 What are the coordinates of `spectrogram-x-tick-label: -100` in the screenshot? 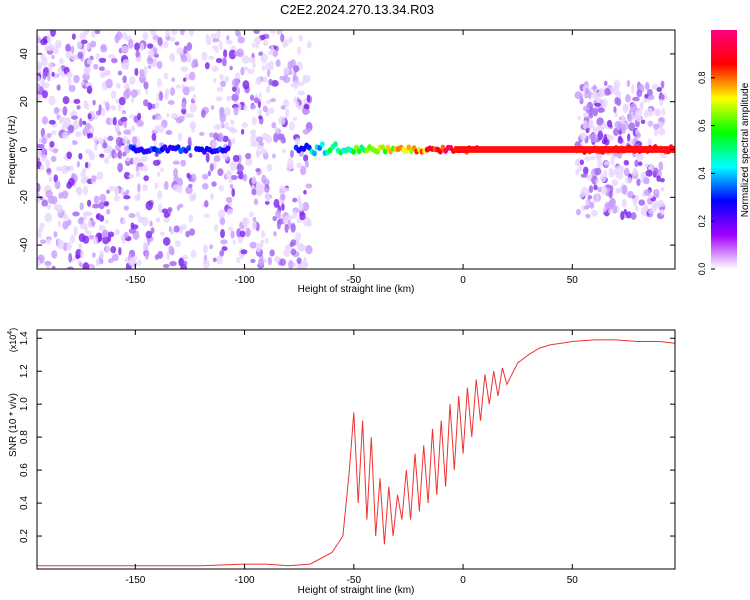 It's located at (245, 280).